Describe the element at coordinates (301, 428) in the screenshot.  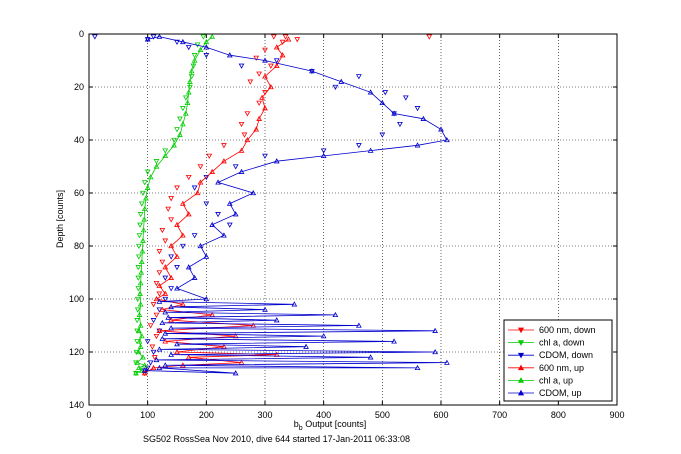
I see `x-axis-label-subscript: b` at that location.